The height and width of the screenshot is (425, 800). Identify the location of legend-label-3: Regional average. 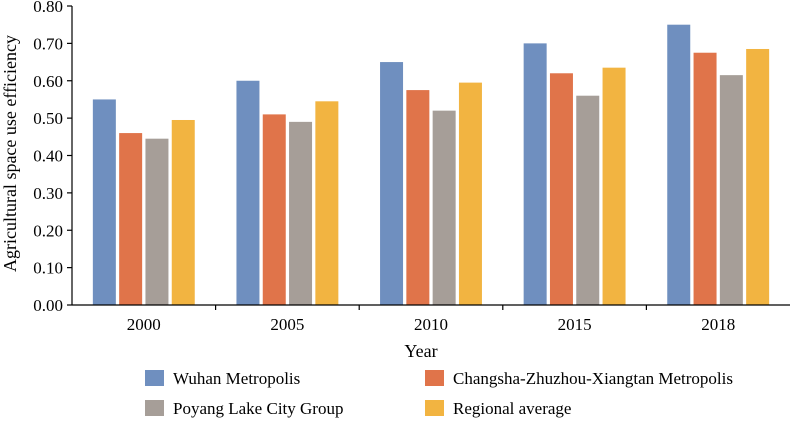
(512, 408).